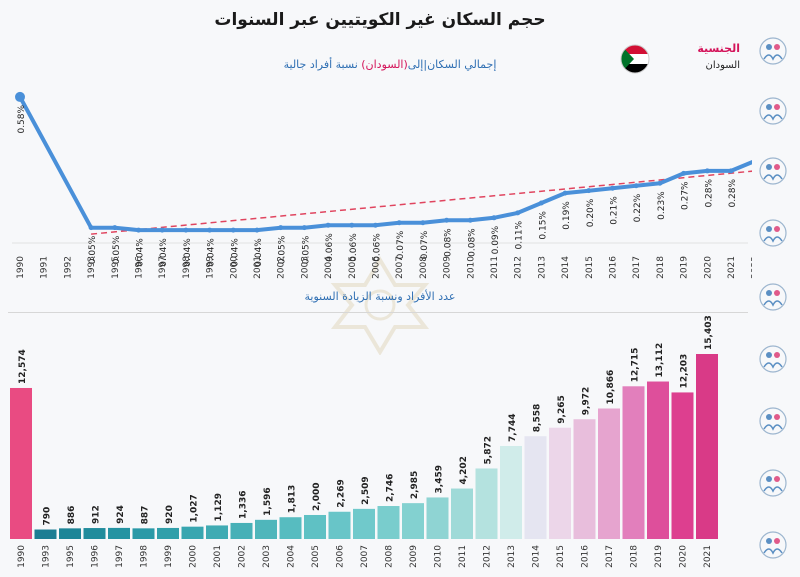 The image size is (800, 577). Describe the element at coordinates (709, 332) in the screenshot. I see `bar-value-label: 15,403` at that location.